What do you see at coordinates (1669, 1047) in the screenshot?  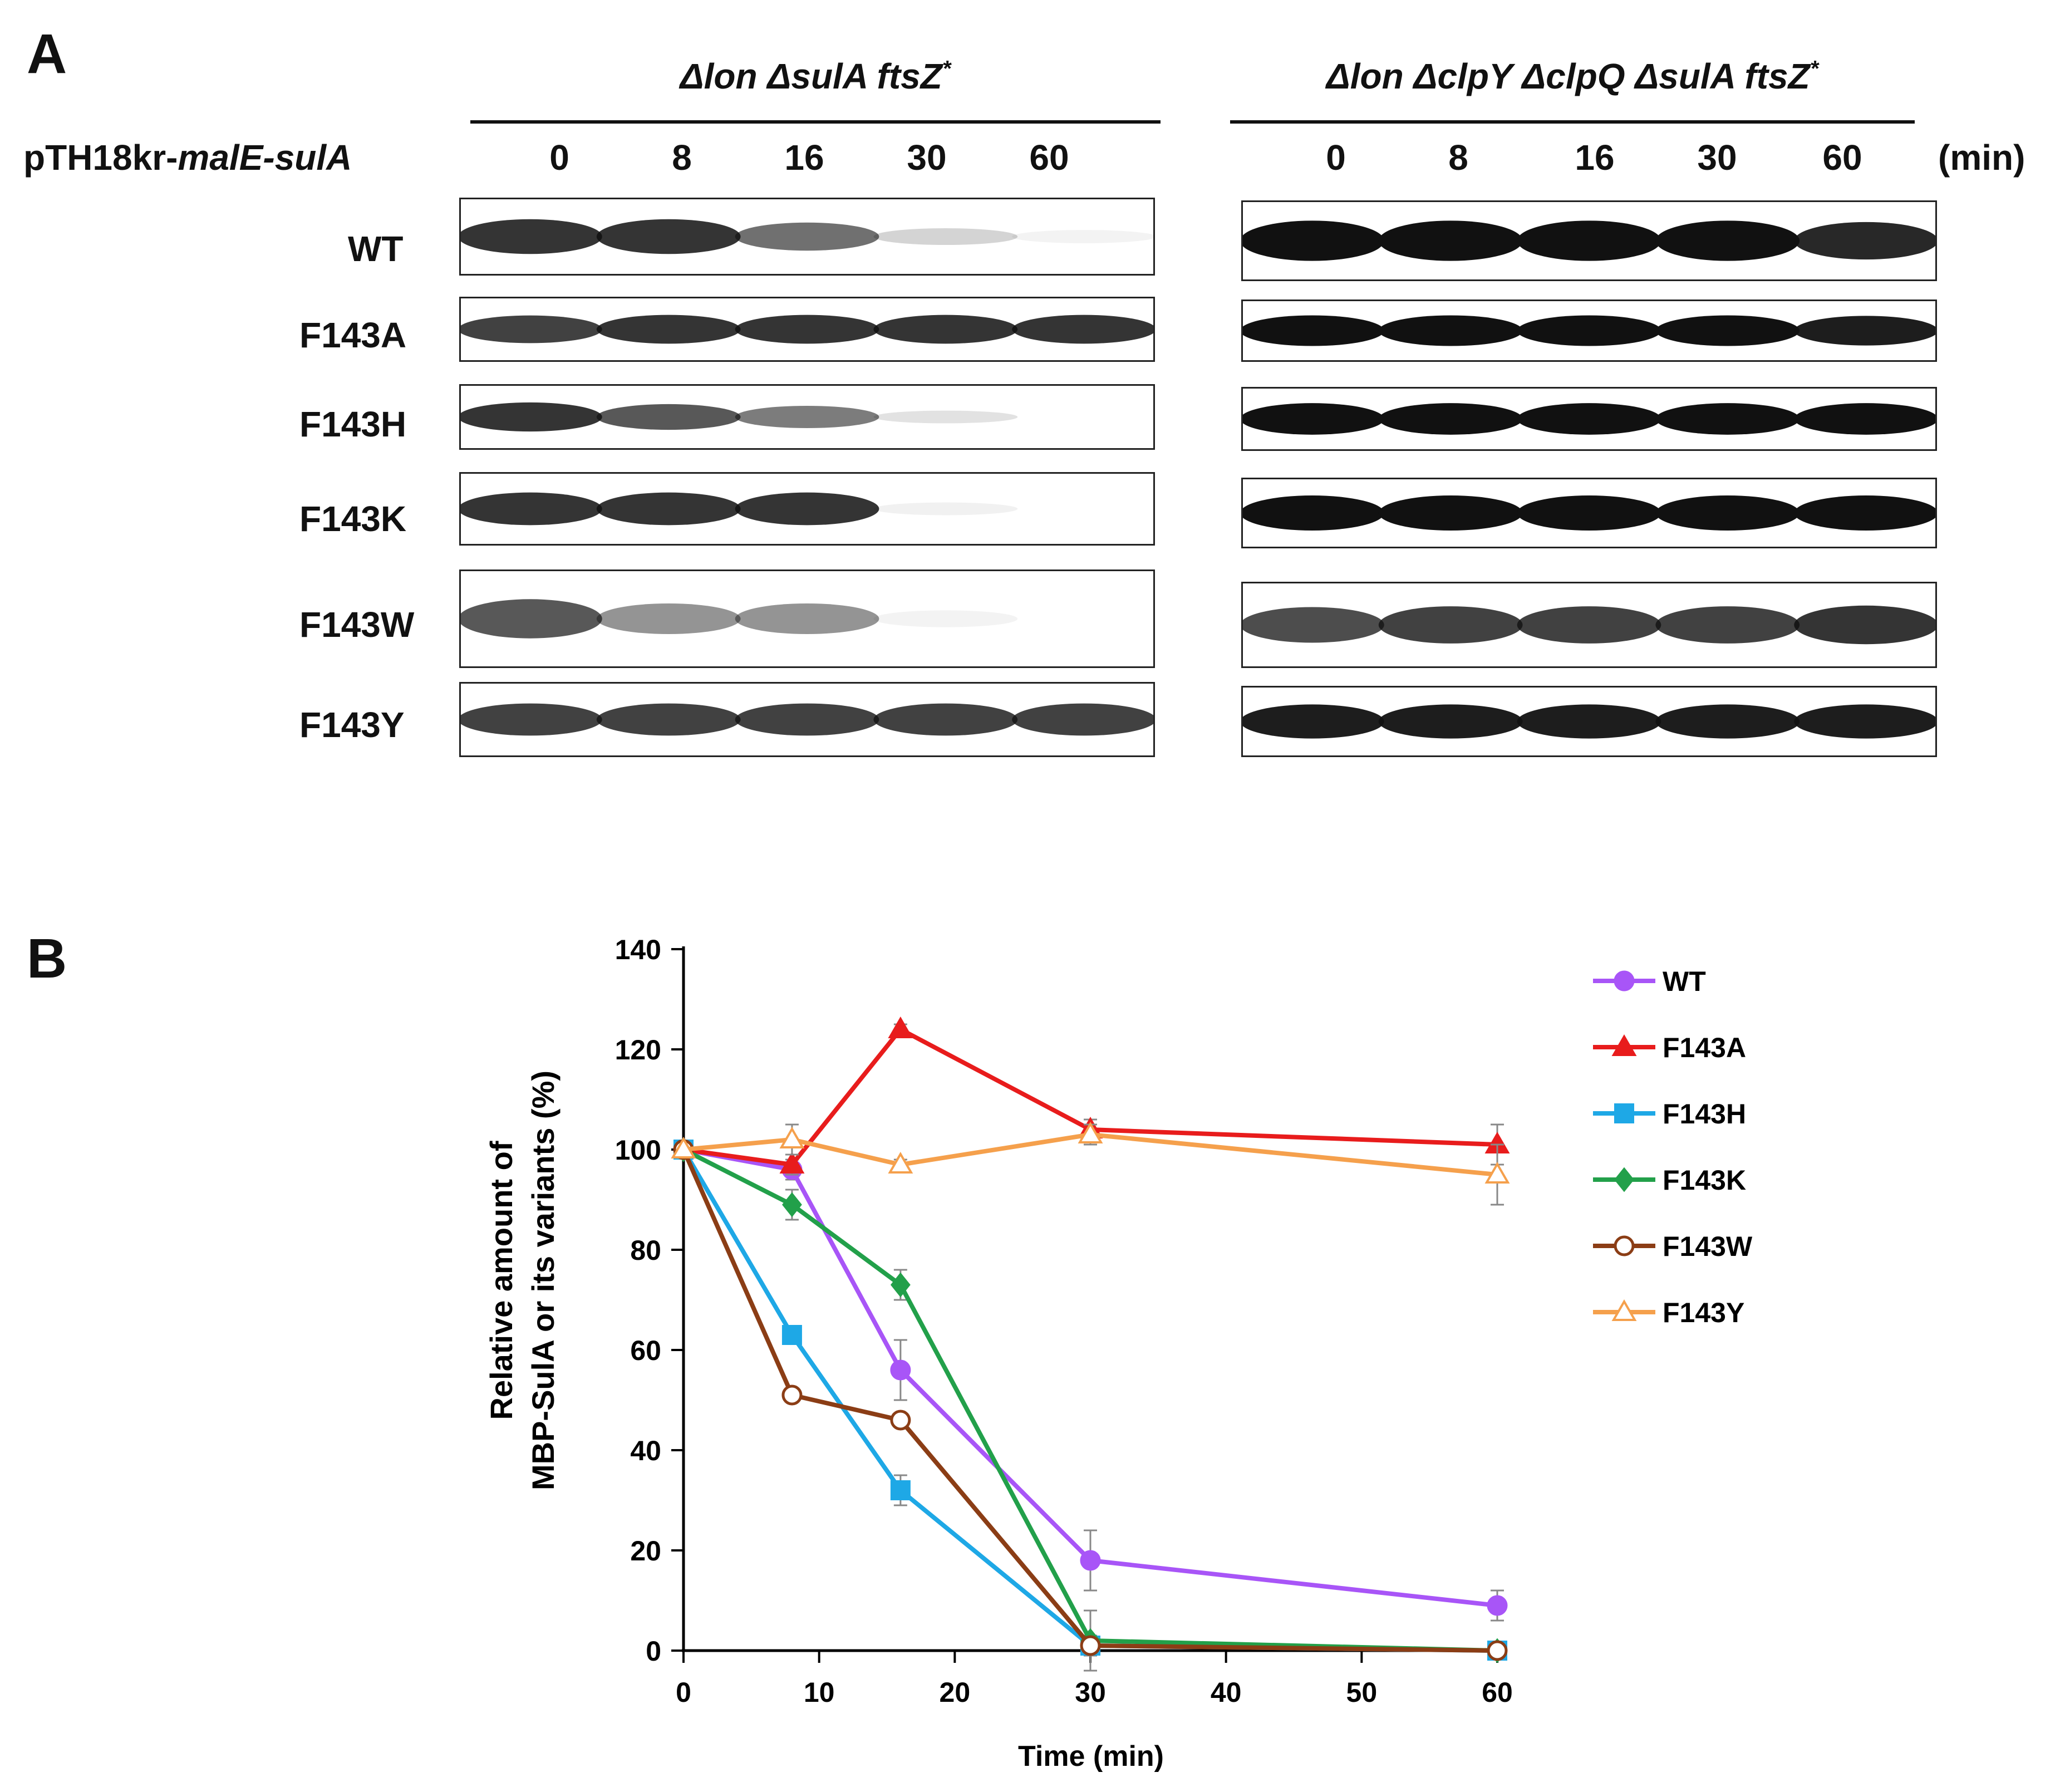 I see `legend-item-f143a: F143A` at bounding box center [1669, 1047].